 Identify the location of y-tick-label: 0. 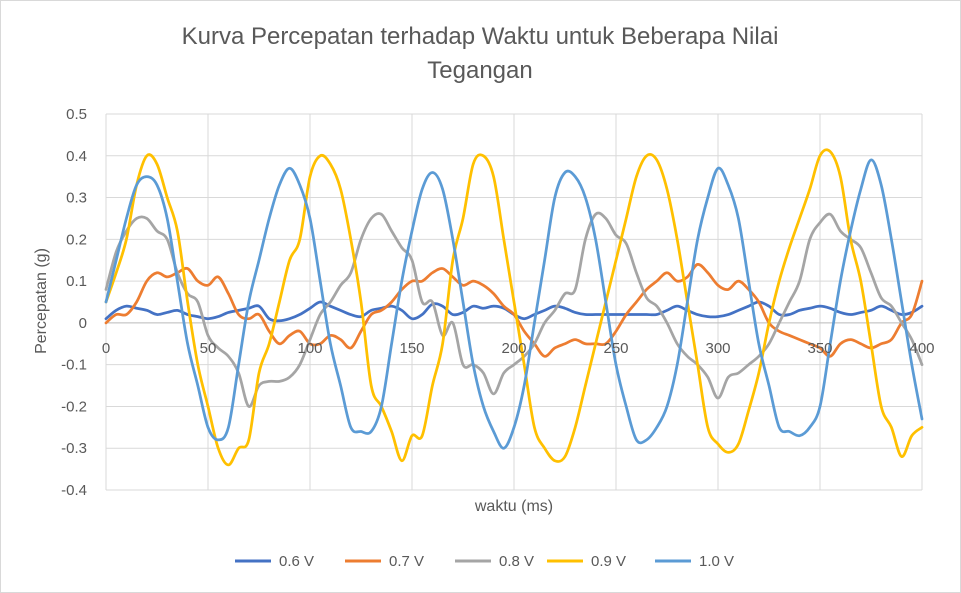
(83, 323).